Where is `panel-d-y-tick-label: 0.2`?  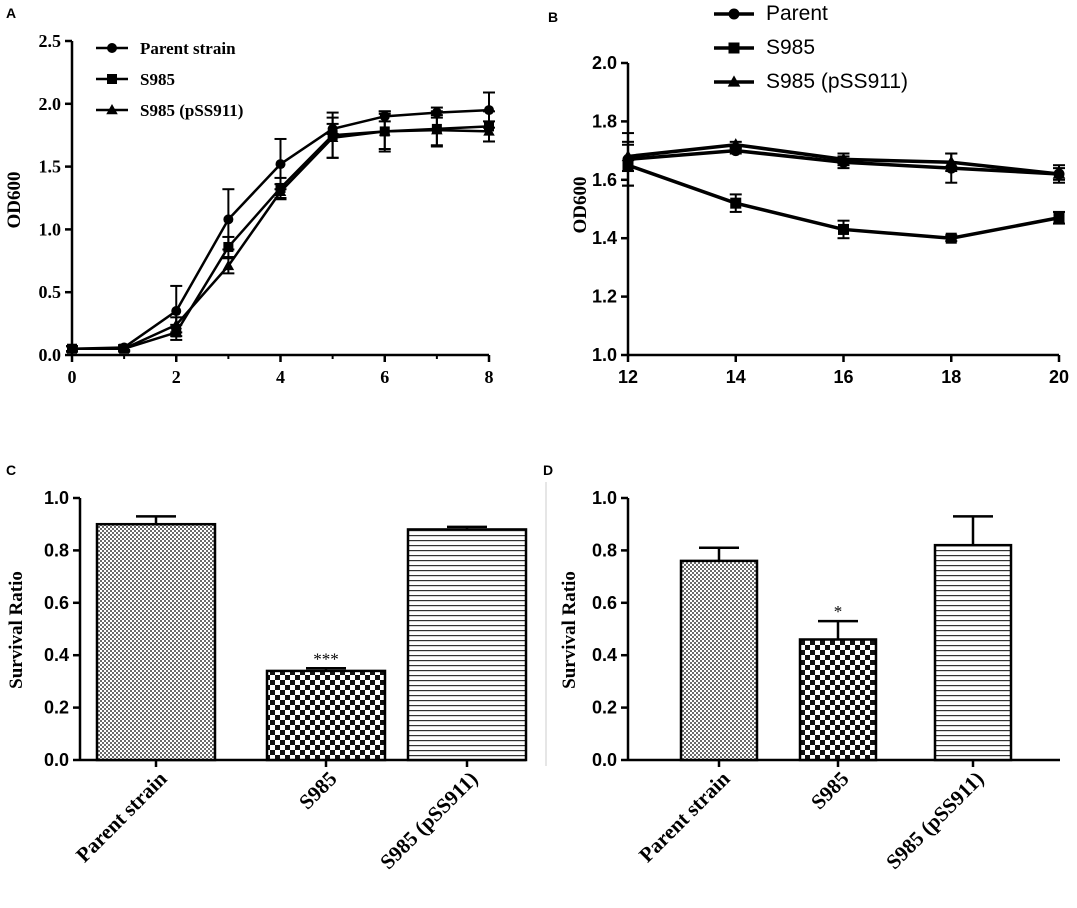
panel-d-y-tick-label: 0.2 is located at coordinates (604, 708).